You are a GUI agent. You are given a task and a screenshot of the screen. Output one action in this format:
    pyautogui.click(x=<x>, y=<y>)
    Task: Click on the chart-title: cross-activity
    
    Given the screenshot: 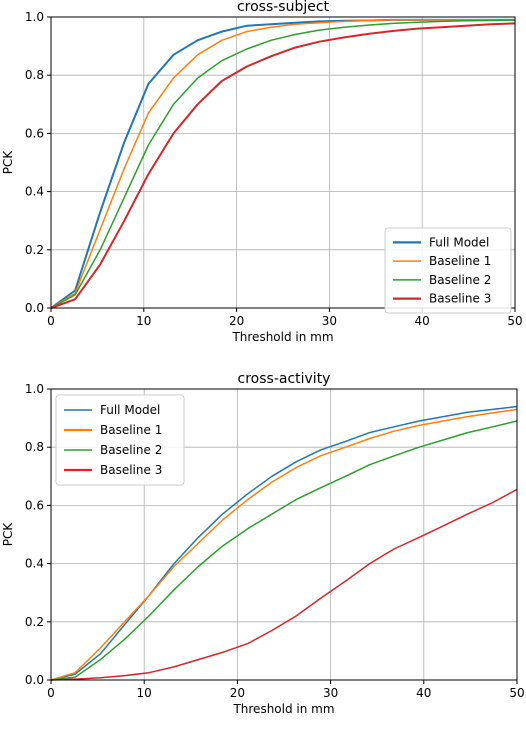 What is the action you would take?
    pyautogui.click(x=284, y=379)
    